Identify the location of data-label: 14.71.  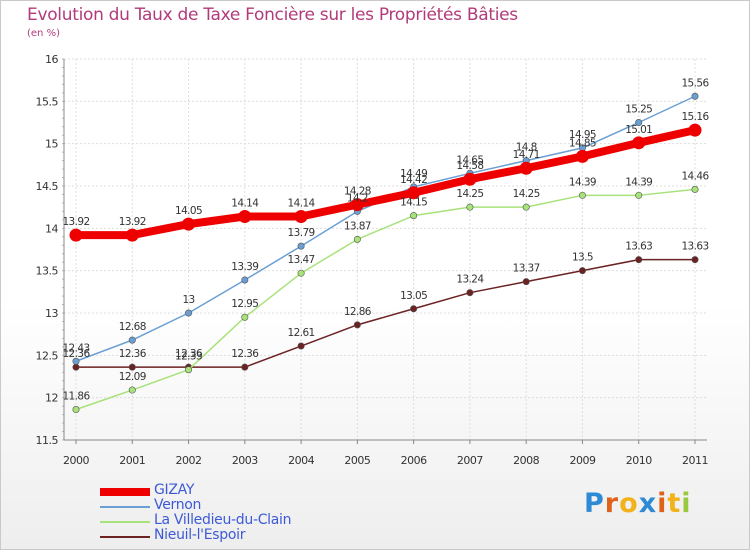
(526, 155).